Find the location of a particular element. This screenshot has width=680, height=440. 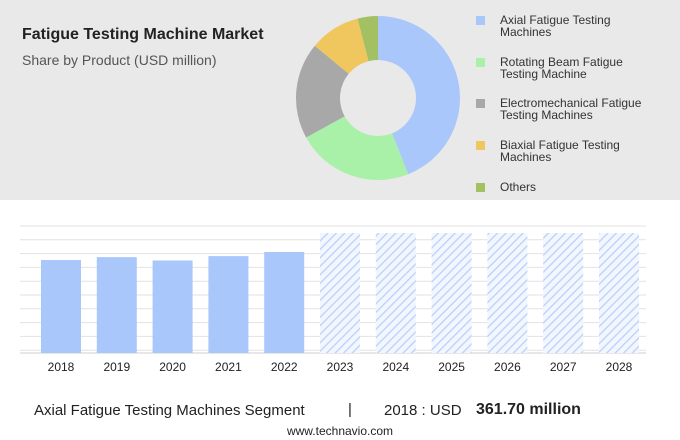

footer-year: 2018 : USD is located at coordinates (423, 410).